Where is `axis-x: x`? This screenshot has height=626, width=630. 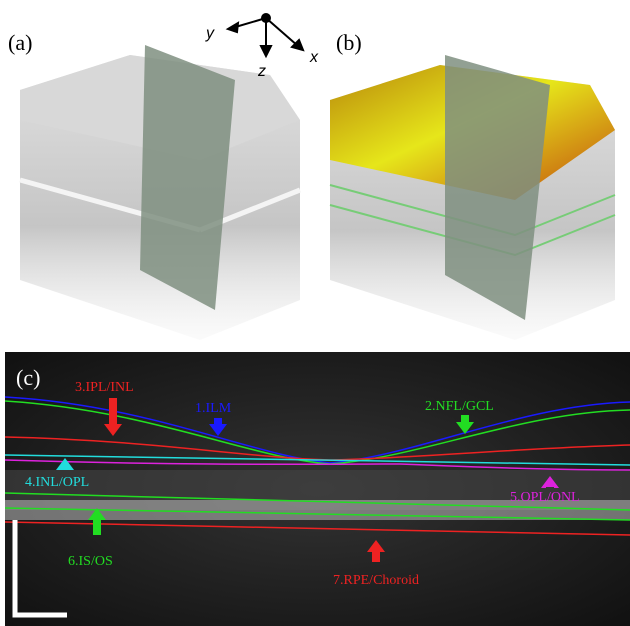
axis-x: x is located at coordinates (314, 57).